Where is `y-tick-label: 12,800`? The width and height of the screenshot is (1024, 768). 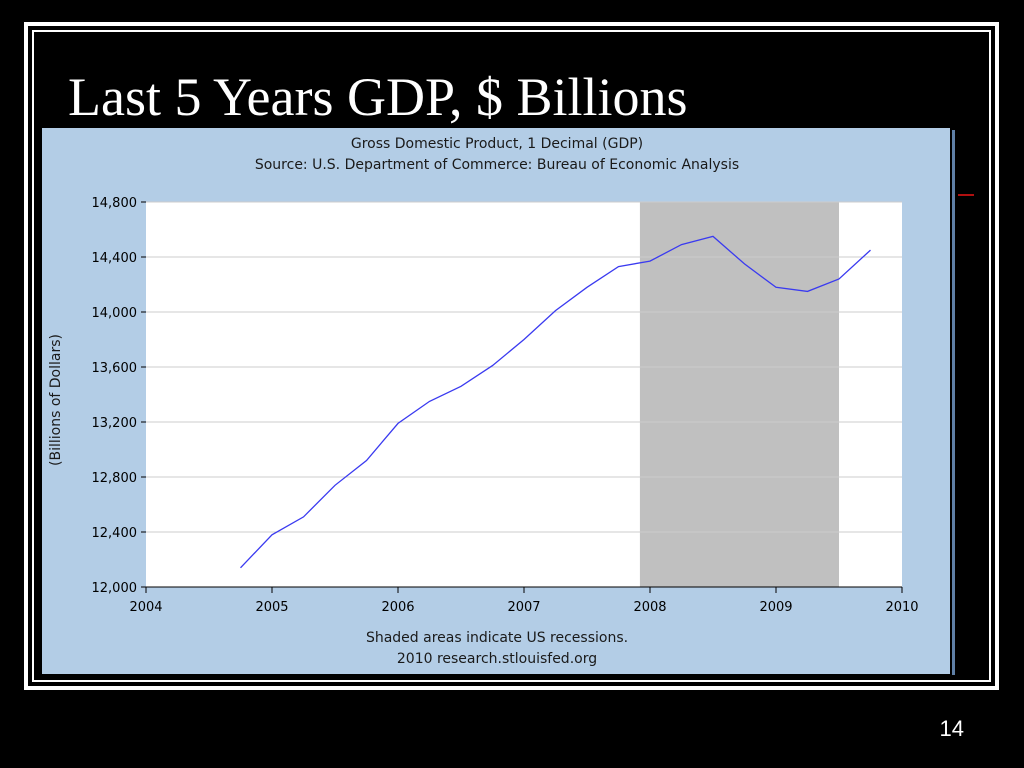
y-tick-label: 12,800 is located at coordinates (115, 478).